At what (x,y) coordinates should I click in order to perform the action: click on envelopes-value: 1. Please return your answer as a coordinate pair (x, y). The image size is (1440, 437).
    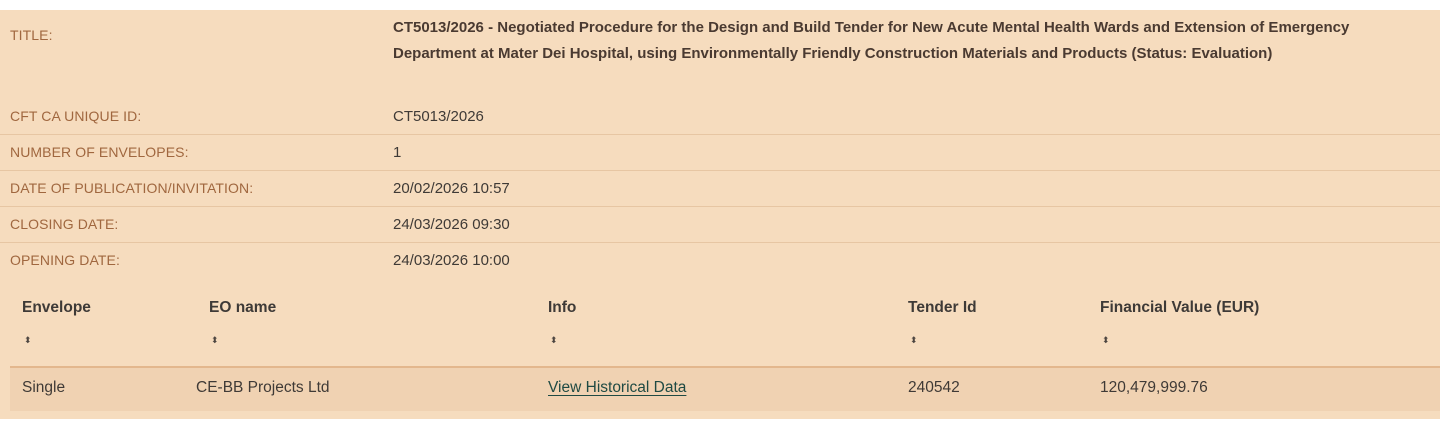
    Looking at the image, I should click on (397, 152).